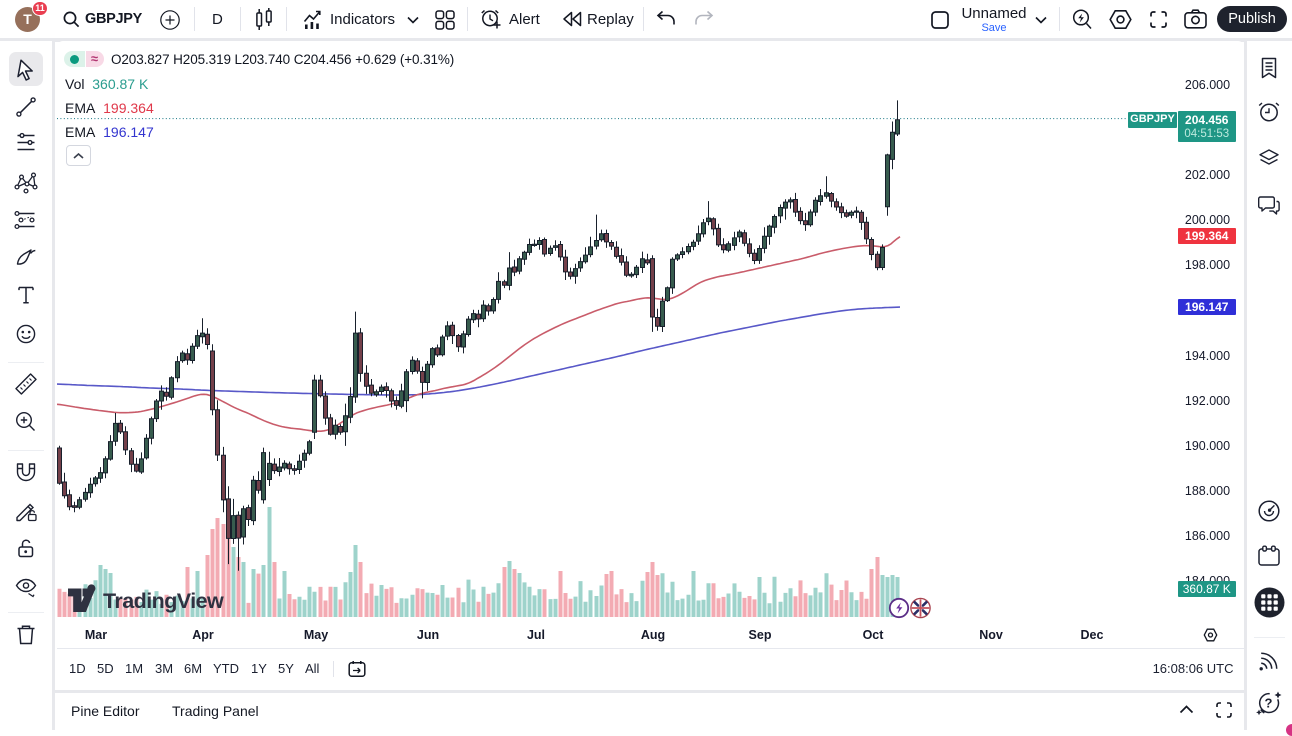 The height and width of the screenshot is (736, 1292). Describe the element at coordinates (163, 601) in the screenshot. I see `svg-text: TradingView` at that location.